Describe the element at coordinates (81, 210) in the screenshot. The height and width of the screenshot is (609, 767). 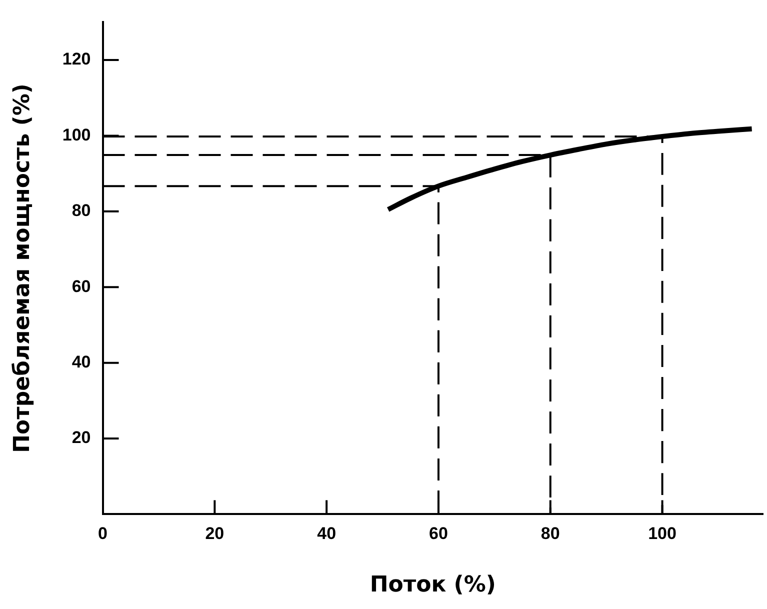
I see `y-tick-label: 80` at that location.